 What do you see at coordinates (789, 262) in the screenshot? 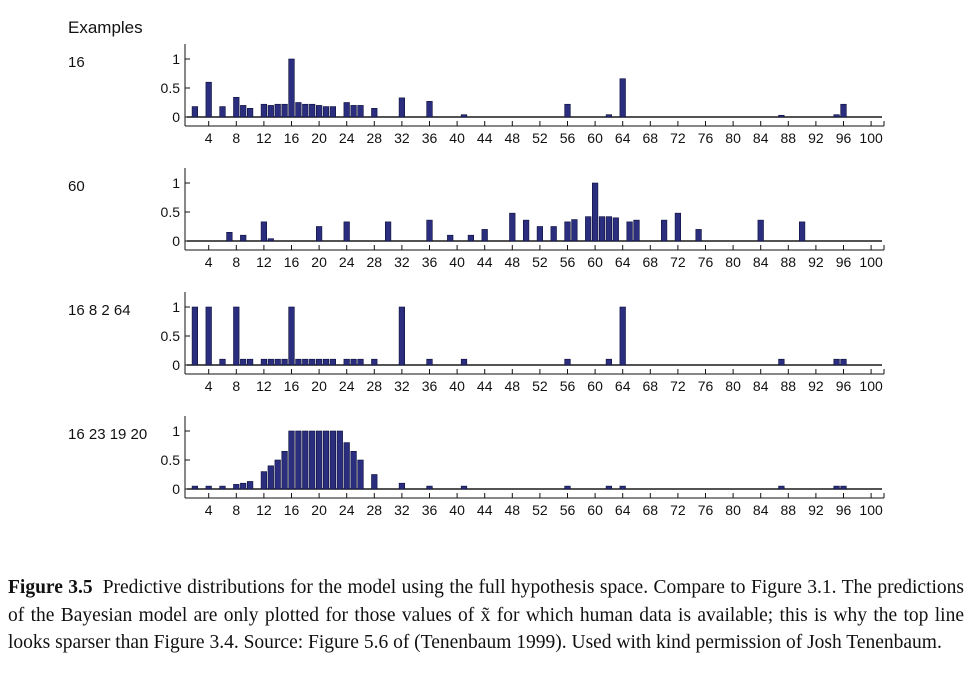
I see `x-tick-label: 88` at bounding box center [789, 262].